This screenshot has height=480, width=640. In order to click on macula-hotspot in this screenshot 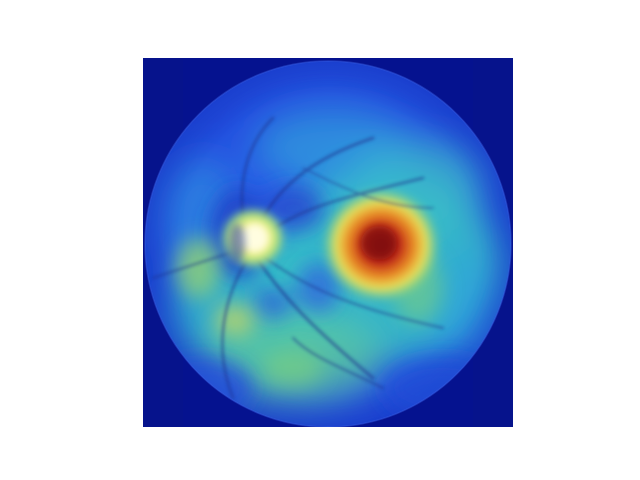, I will do `click(381, 245)`.